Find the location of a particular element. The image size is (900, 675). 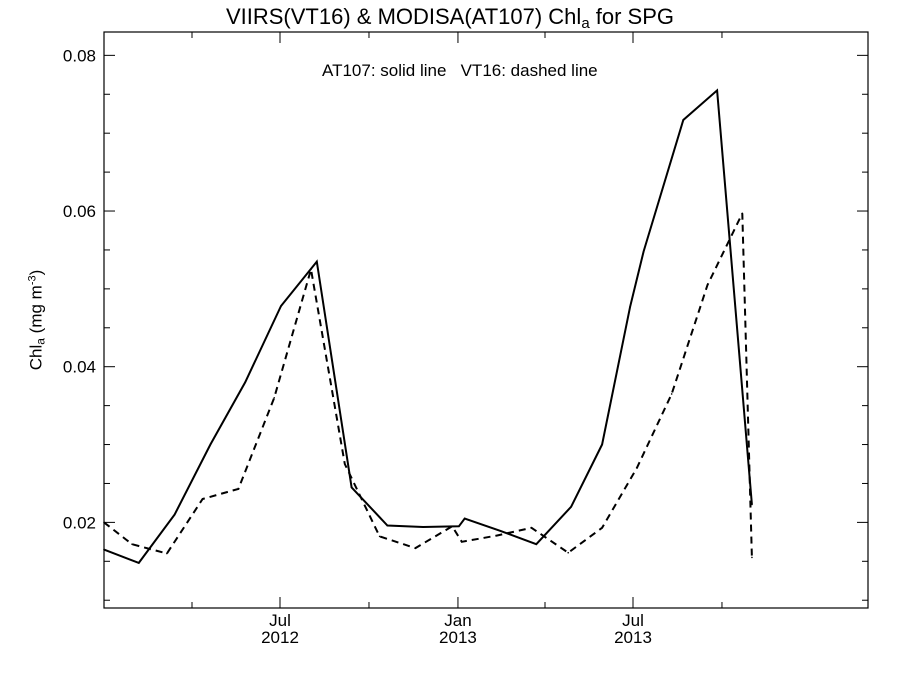

title-text: VIIRS(VT16) & MODISA(AT107) Chl is located at coordinates (403, 16).